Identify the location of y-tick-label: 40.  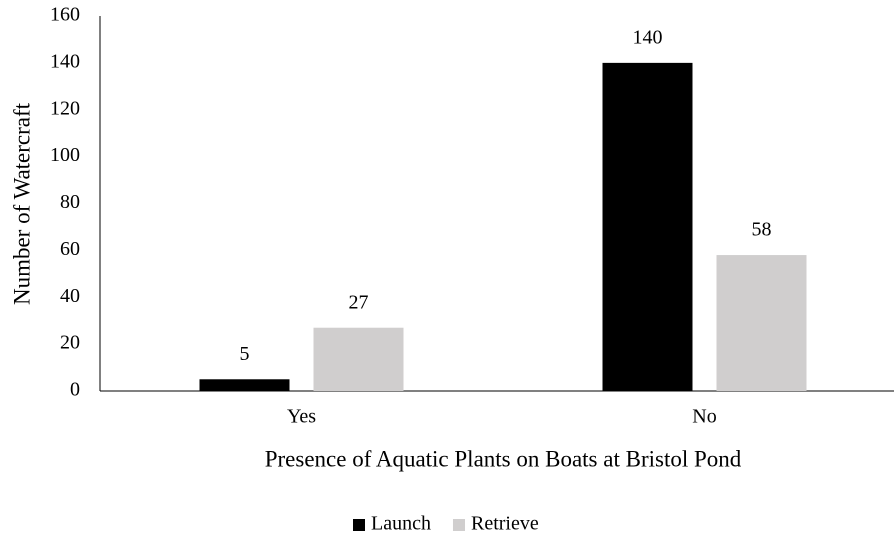
(70, 296).